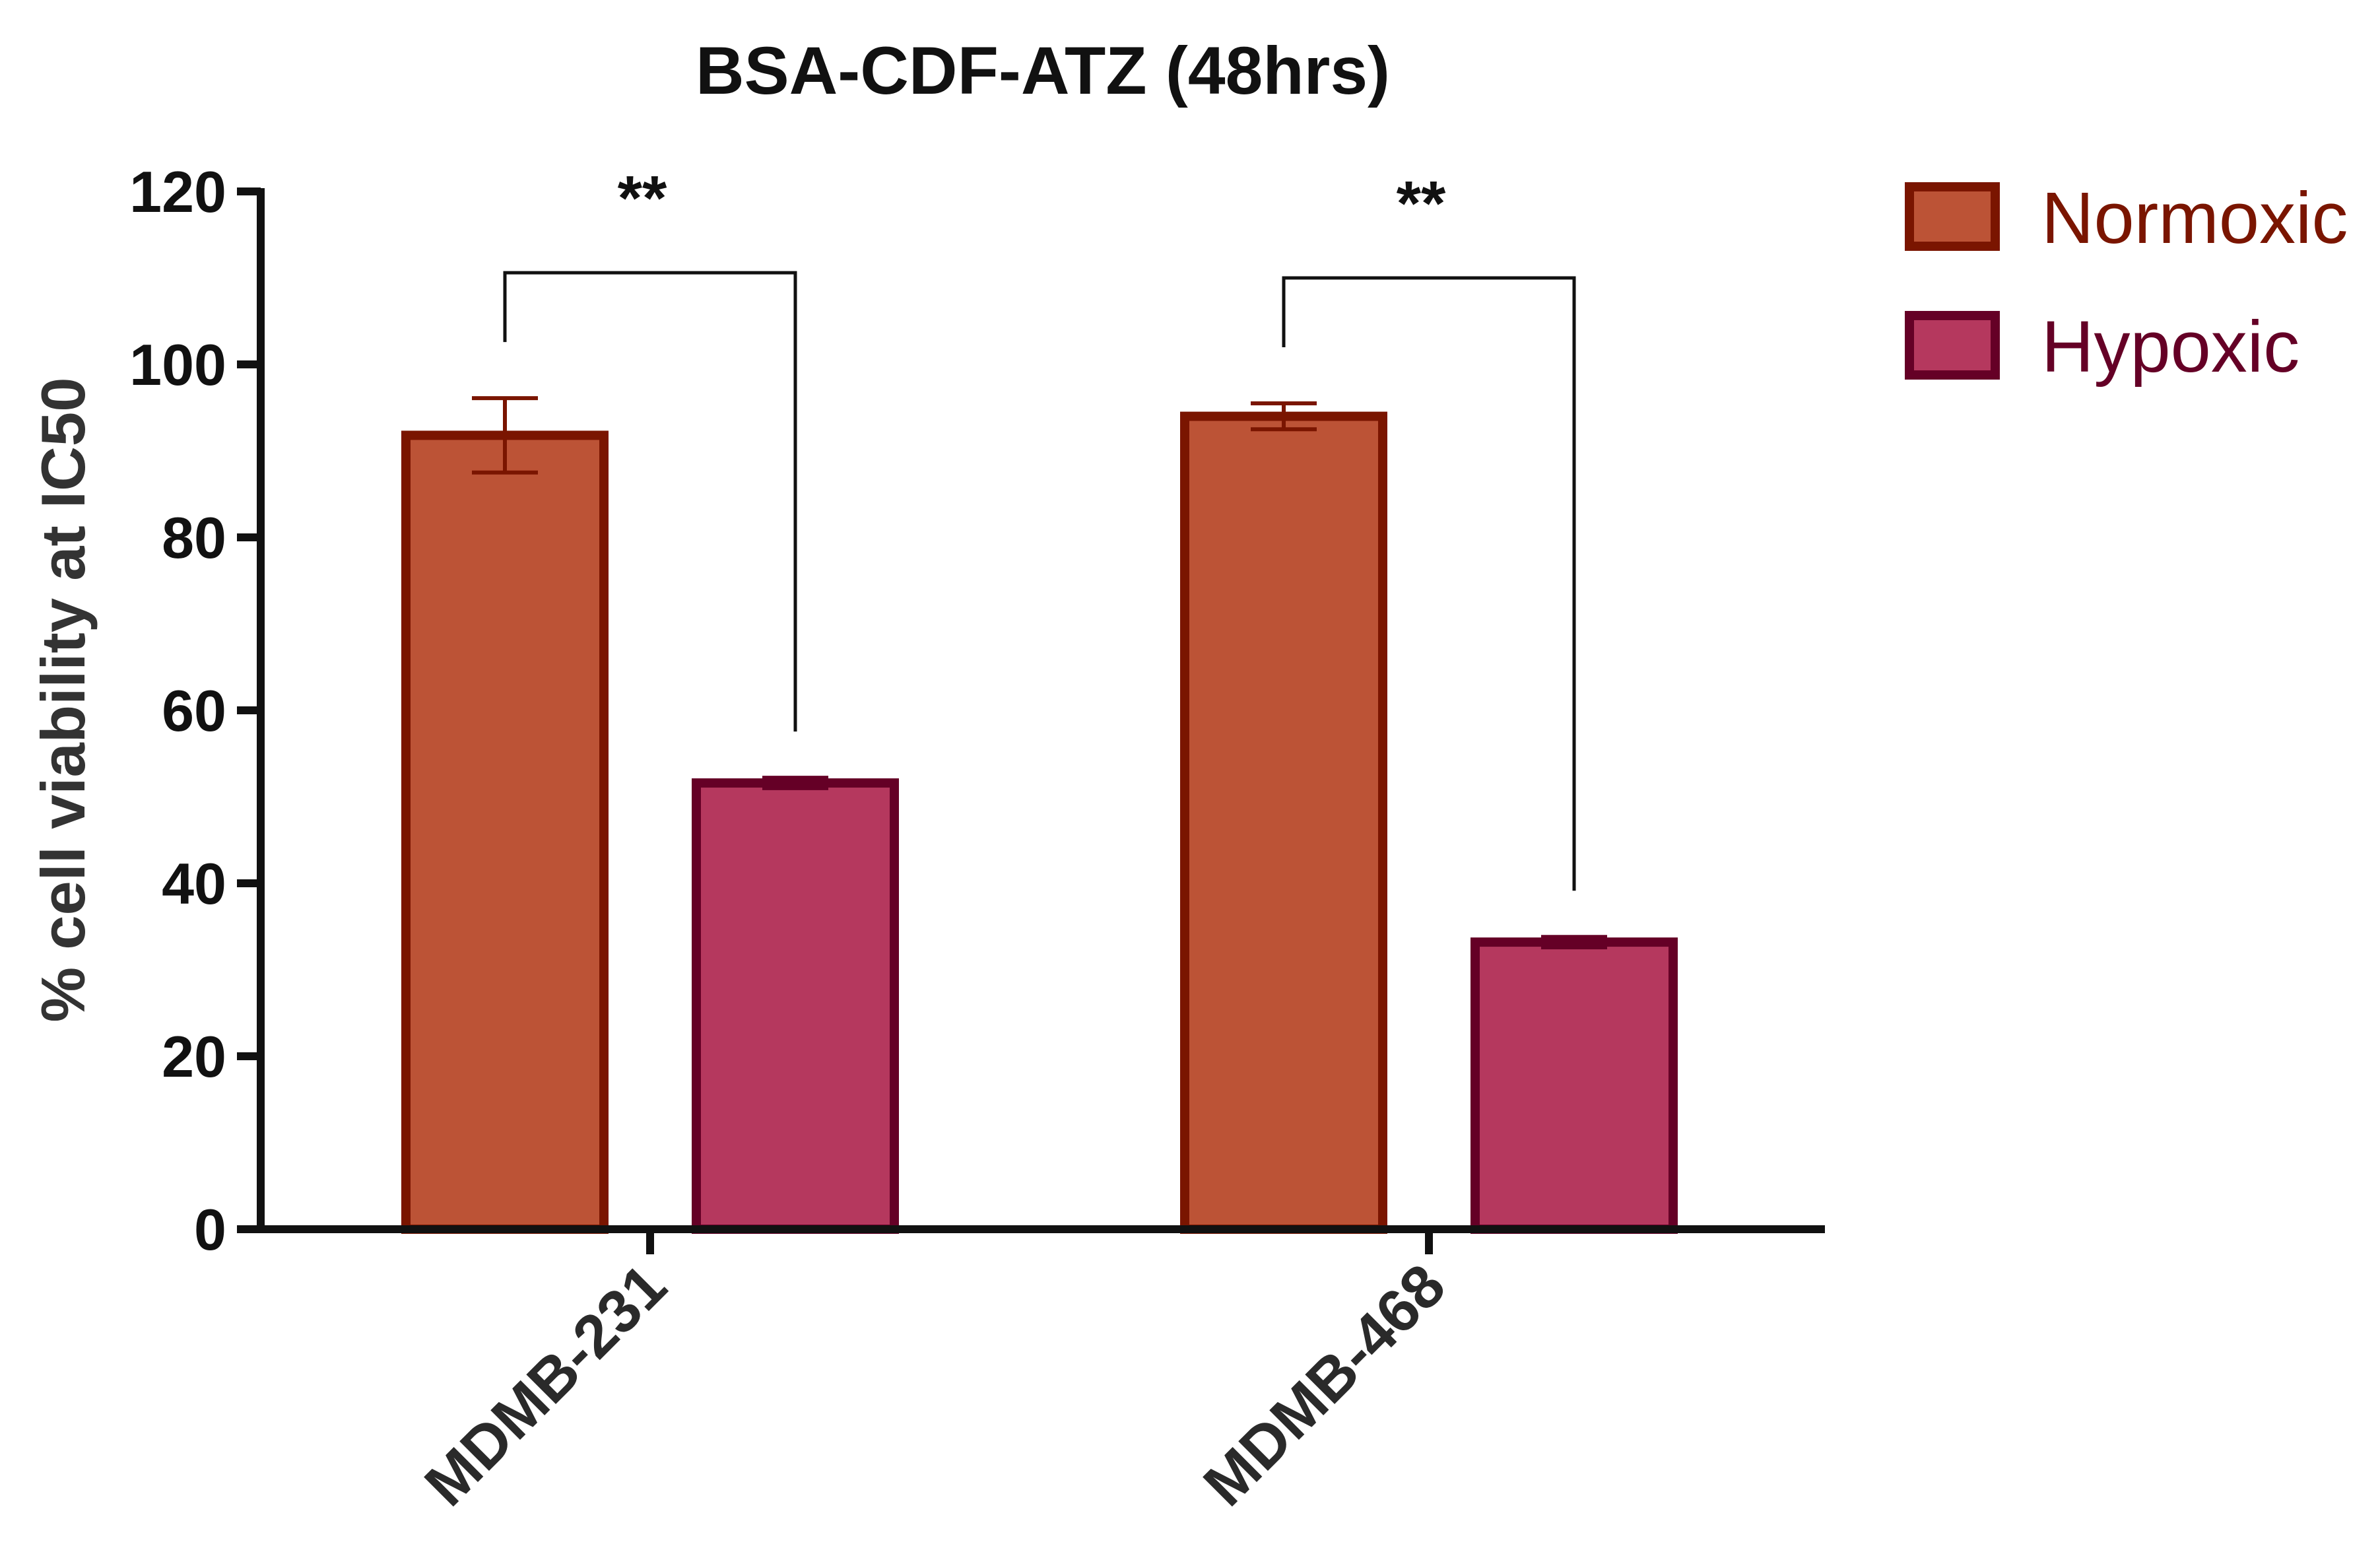 This screenshot has width=2380, height=1556. I want to click on legend-label-hypoxic: Hypoxic, so click(2170, 347).